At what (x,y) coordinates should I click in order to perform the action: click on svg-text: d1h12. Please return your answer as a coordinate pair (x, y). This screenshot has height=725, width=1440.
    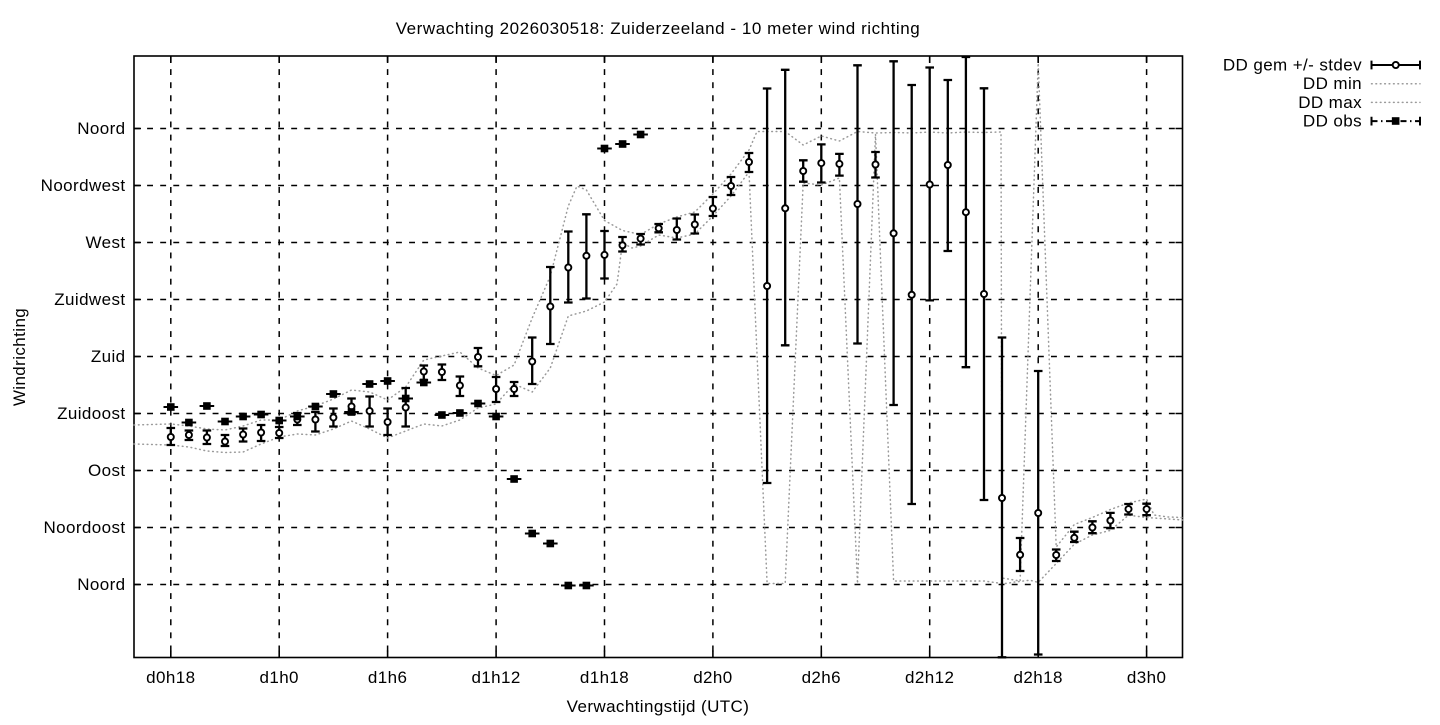
    Looking at the image, I should click on (495, 677).